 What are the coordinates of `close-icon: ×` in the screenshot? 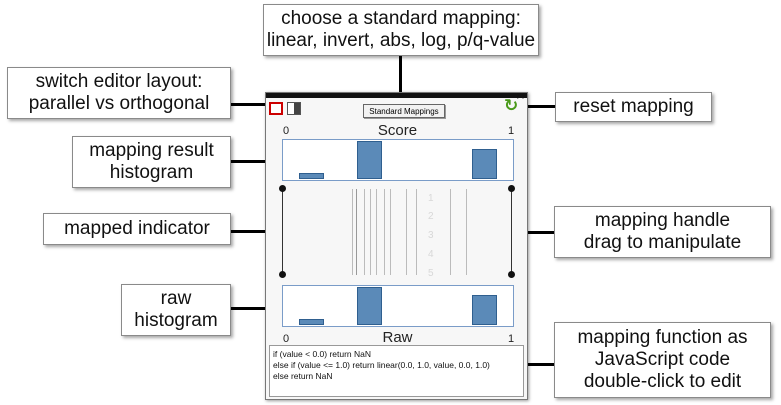 It's located at (520, 98).